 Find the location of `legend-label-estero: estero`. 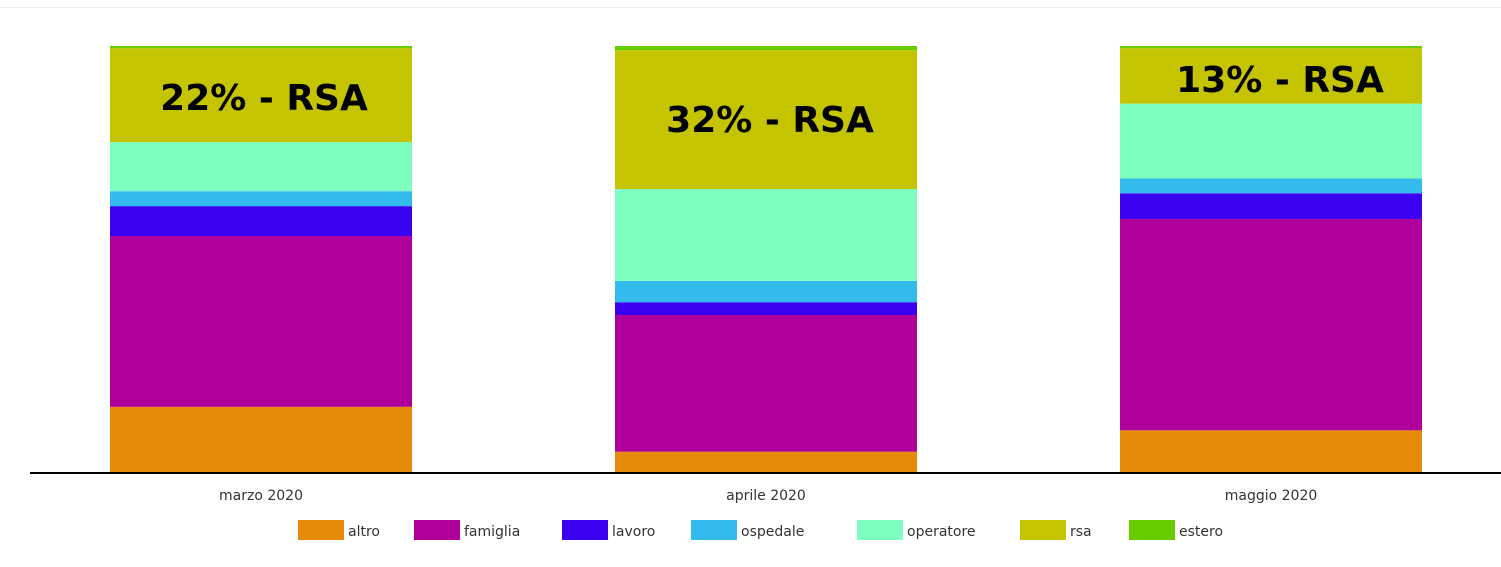

legend-label-estero: estero is located at coordinates (1201, 532).